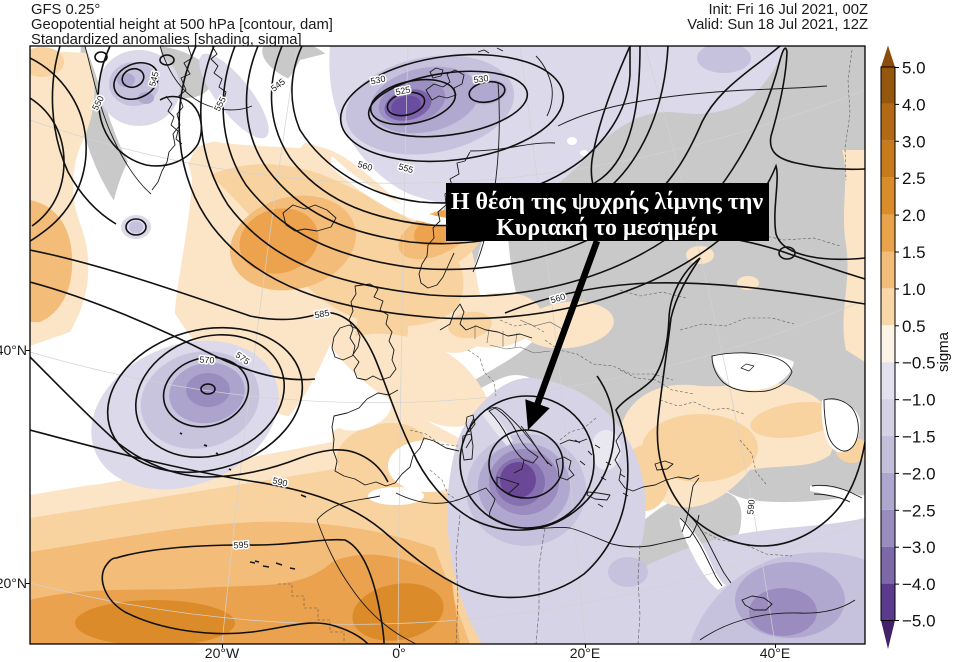  I want to click on svg-text: −2.0, so click(919, 473).